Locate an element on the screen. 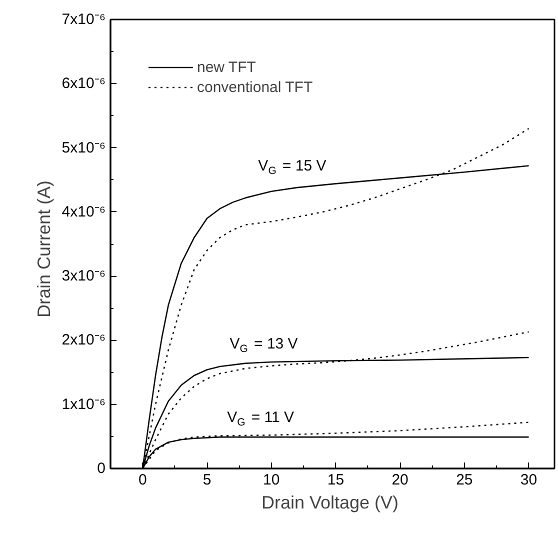 This screenshot has height=538, width=558. y-tick-label: 3x10⁻⁶ is located at coordinates (84, 276).